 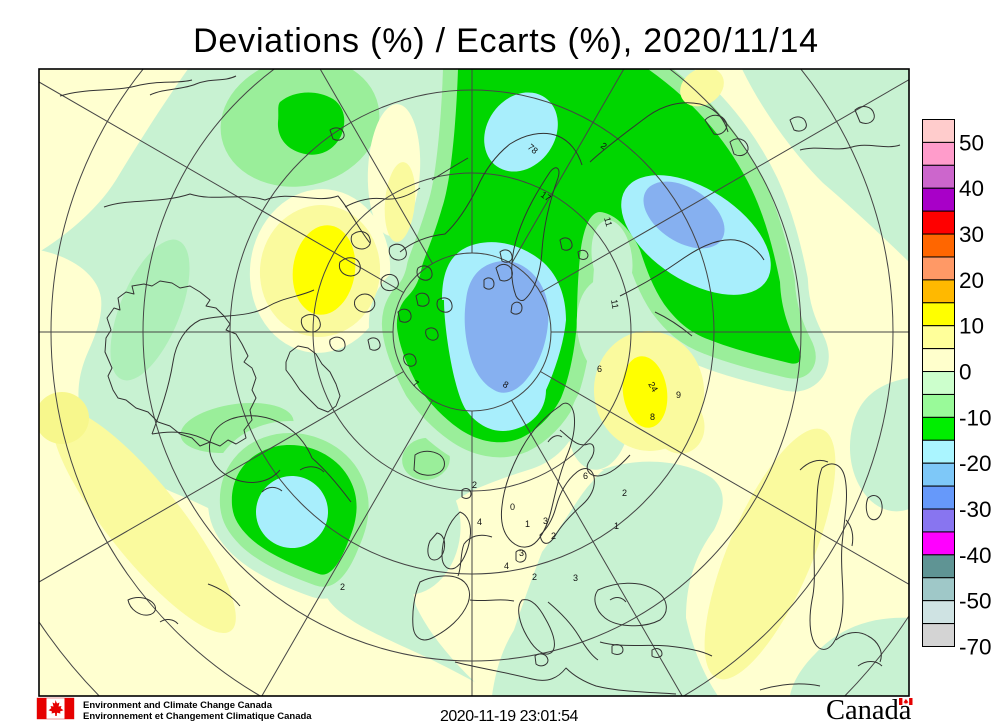 What do you see at coordinates (653, 387) in the screenshot?
I see `svg-text: 24` at bounding box center [653, 387].